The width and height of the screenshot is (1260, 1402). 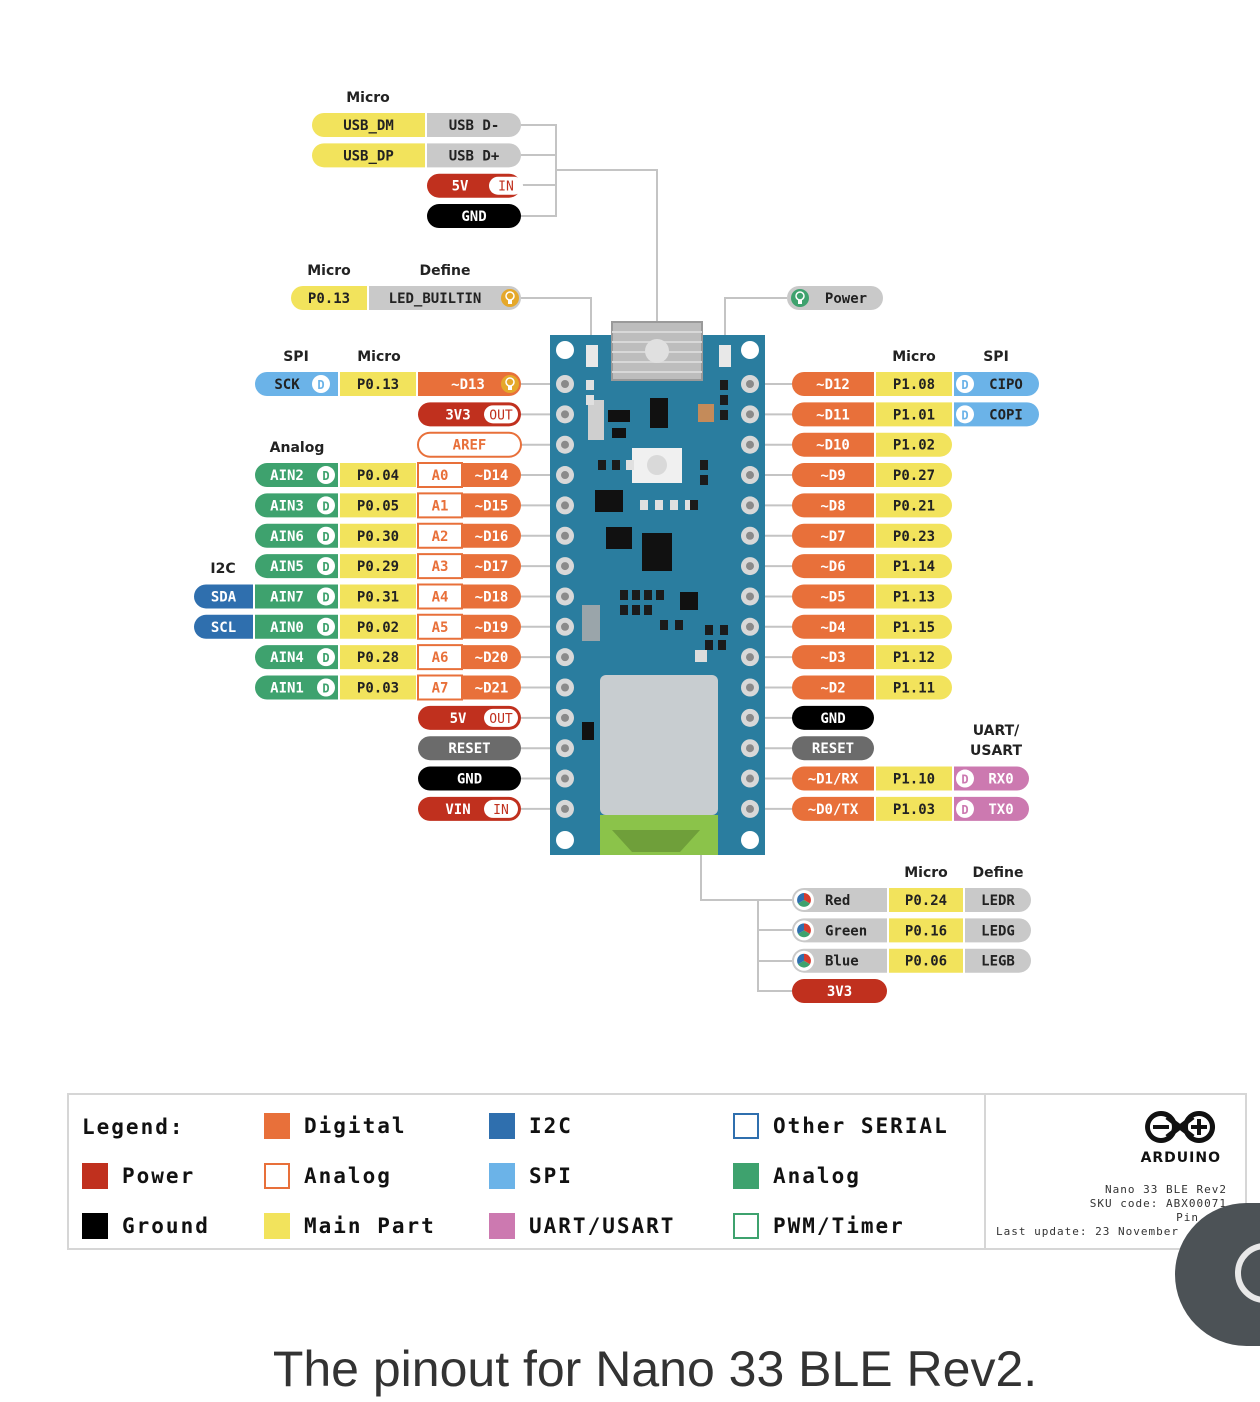 What do you see at coordinates (440, 689) in the screenshot?
I see `left-a-pill-label: A7` at bounding box center [440, 689].